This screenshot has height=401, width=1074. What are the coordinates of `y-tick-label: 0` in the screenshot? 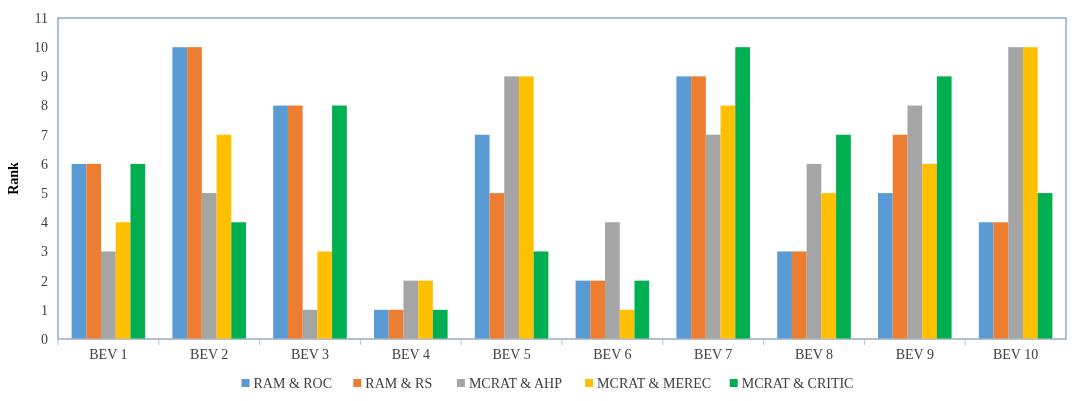 It's located at (44, 339).